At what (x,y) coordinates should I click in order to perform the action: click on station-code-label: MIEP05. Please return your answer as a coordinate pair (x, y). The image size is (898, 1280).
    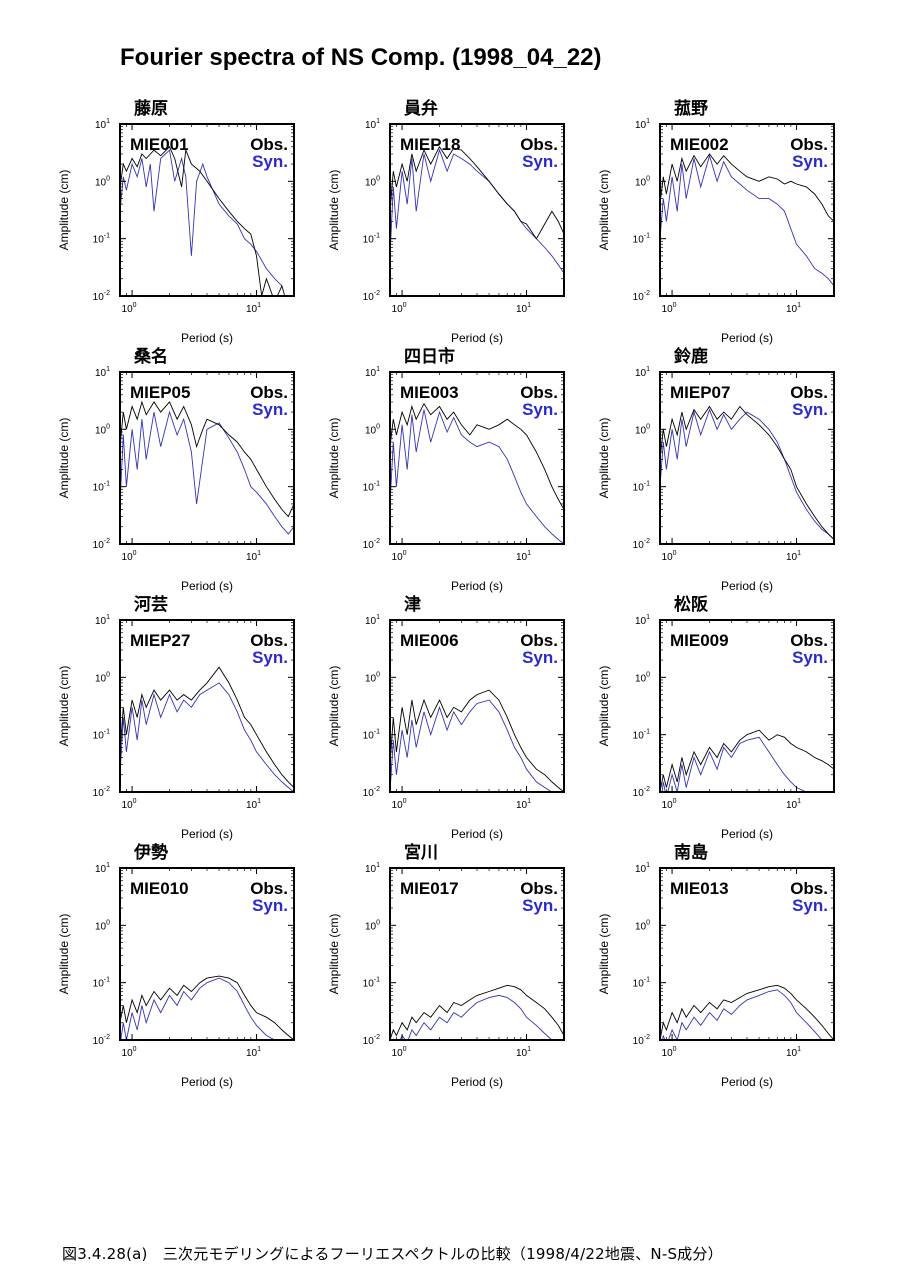
    Looking at the image, I should click on (160, 392).